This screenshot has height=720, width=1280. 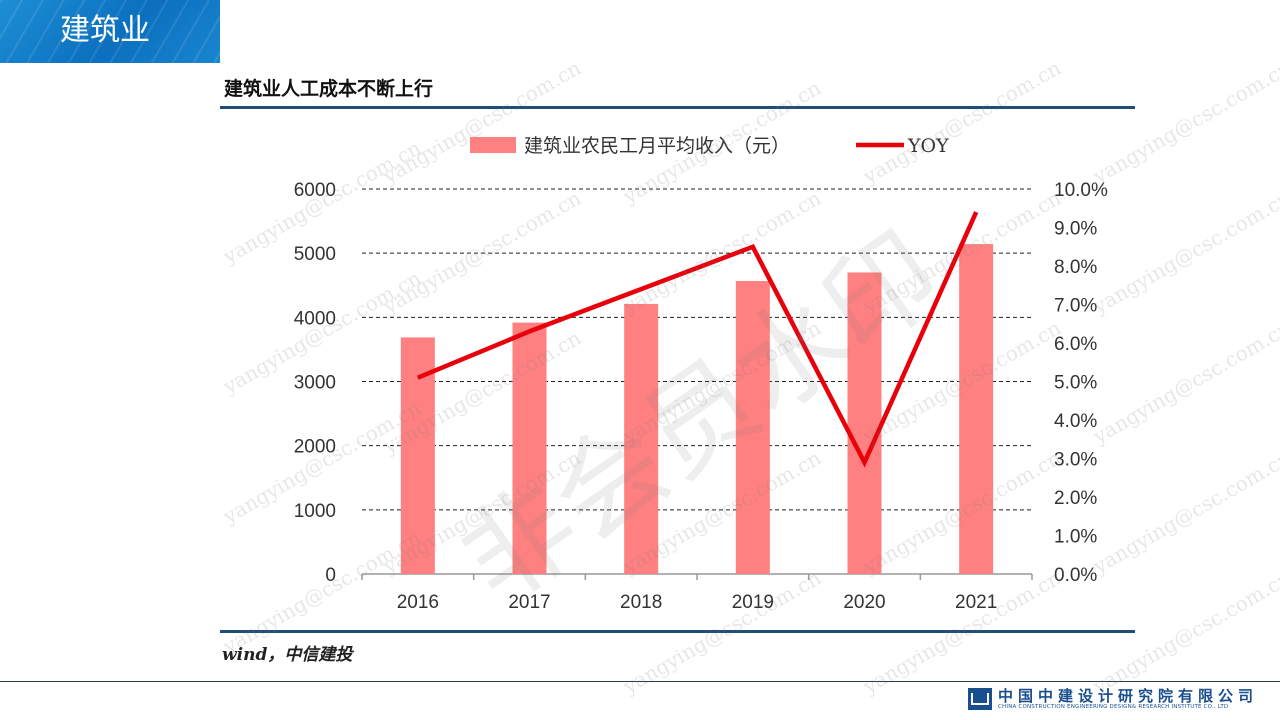 What do you see at coordinates (641, 602) in the screenshot?
I see `x-tick-label: 2018` at bounding box center [641, 602].